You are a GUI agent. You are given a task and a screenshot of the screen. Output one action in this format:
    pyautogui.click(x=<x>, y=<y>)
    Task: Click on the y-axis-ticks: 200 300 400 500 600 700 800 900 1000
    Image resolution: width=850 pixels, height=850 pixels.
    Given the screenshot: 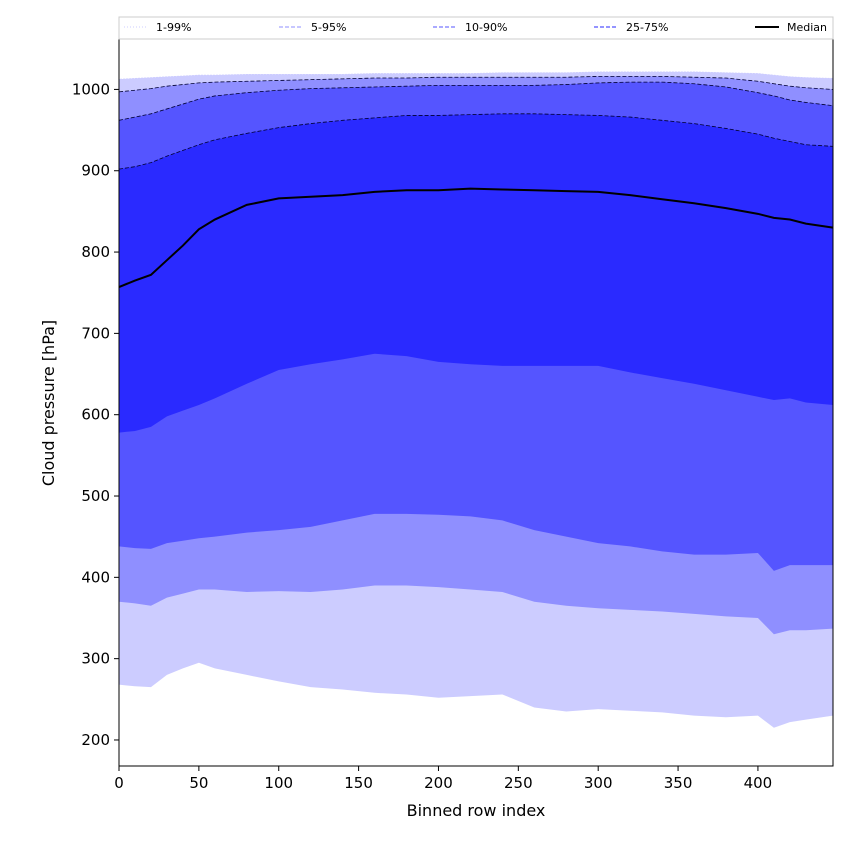 What is the action you would take?
    pyautogui.click(x=95, y=414)
    